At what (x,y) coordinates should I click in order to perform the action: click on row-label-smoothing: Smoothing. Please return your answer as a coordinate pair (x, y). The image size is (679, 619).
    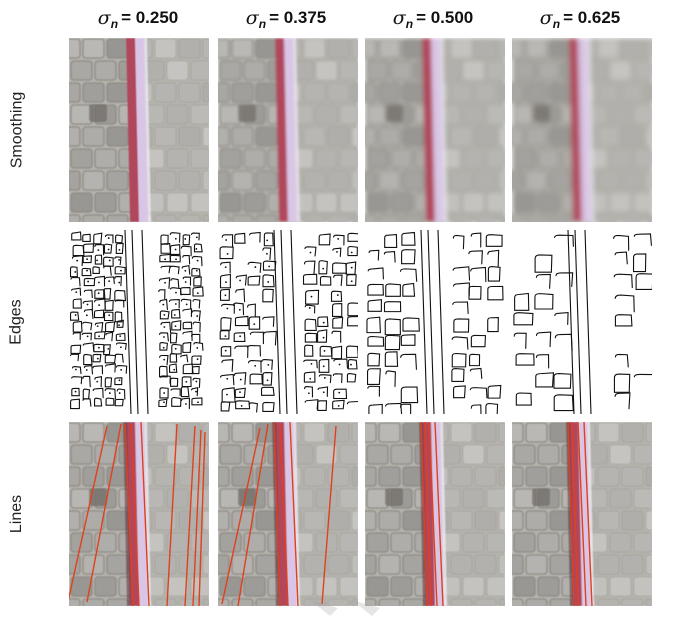
    Looking at the image, I should click on (16, 130).